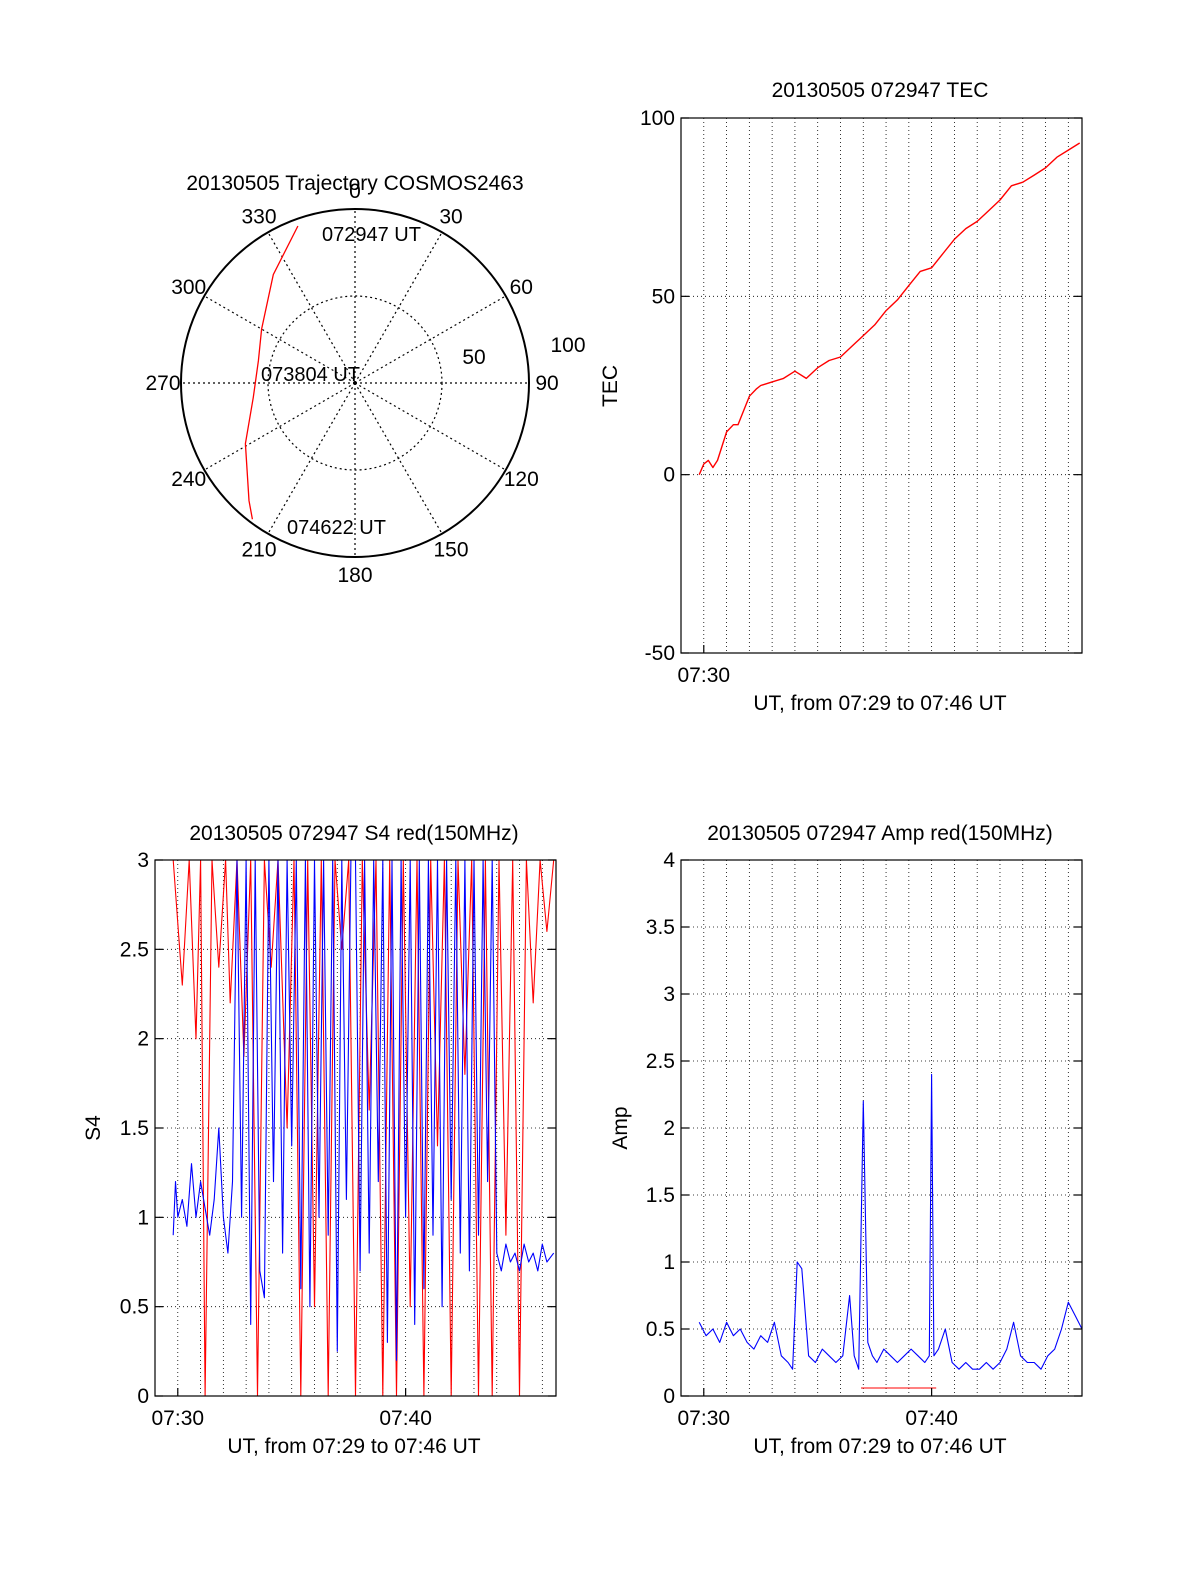  What do you see at coordinates (660, 1061) in the screenshot?
I see `amp-ytick-2.5: 2.5` at bounding box center [660, 1061].